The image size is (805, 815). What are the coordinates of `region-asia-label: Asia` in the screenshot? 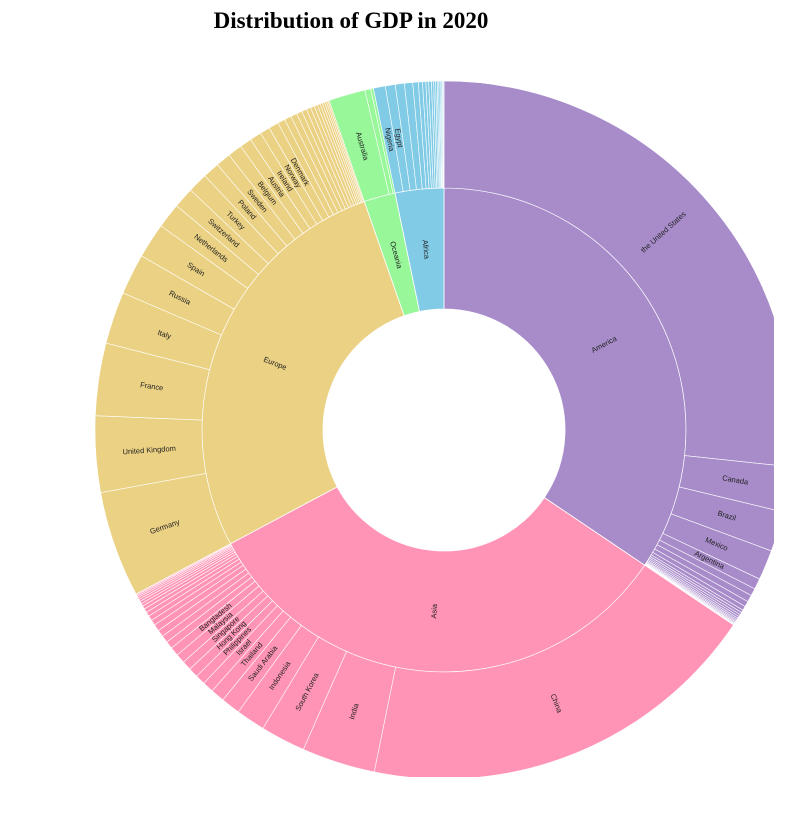 It's located at (434, 611).